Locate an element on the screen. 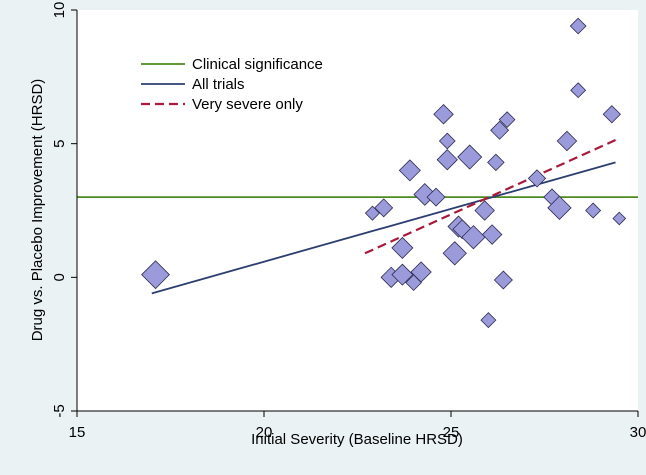 This screenshot has width=646, height=475. y-axis-label: Drug vs. Placebo Improvement (HRSD) is located at coordinates (37, 210).